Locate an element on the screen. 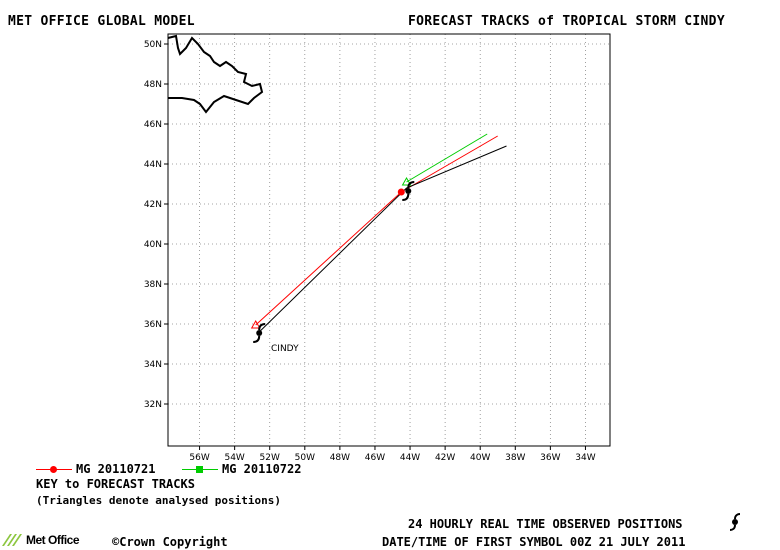 Image resolution: width=780 pixels, height=550 pixels. met-office-logo-icon is located at coordinates (12, 540).